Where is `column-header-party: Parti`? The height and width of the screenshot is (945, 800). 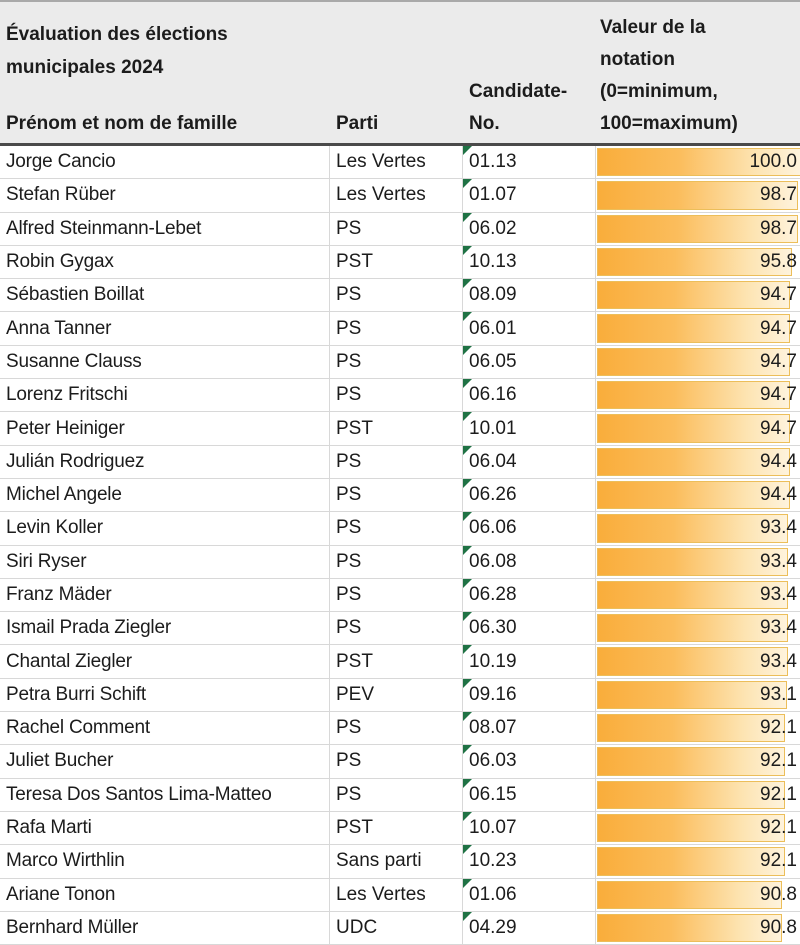 column-header-party: Parti is located at coordinates (357, 123).